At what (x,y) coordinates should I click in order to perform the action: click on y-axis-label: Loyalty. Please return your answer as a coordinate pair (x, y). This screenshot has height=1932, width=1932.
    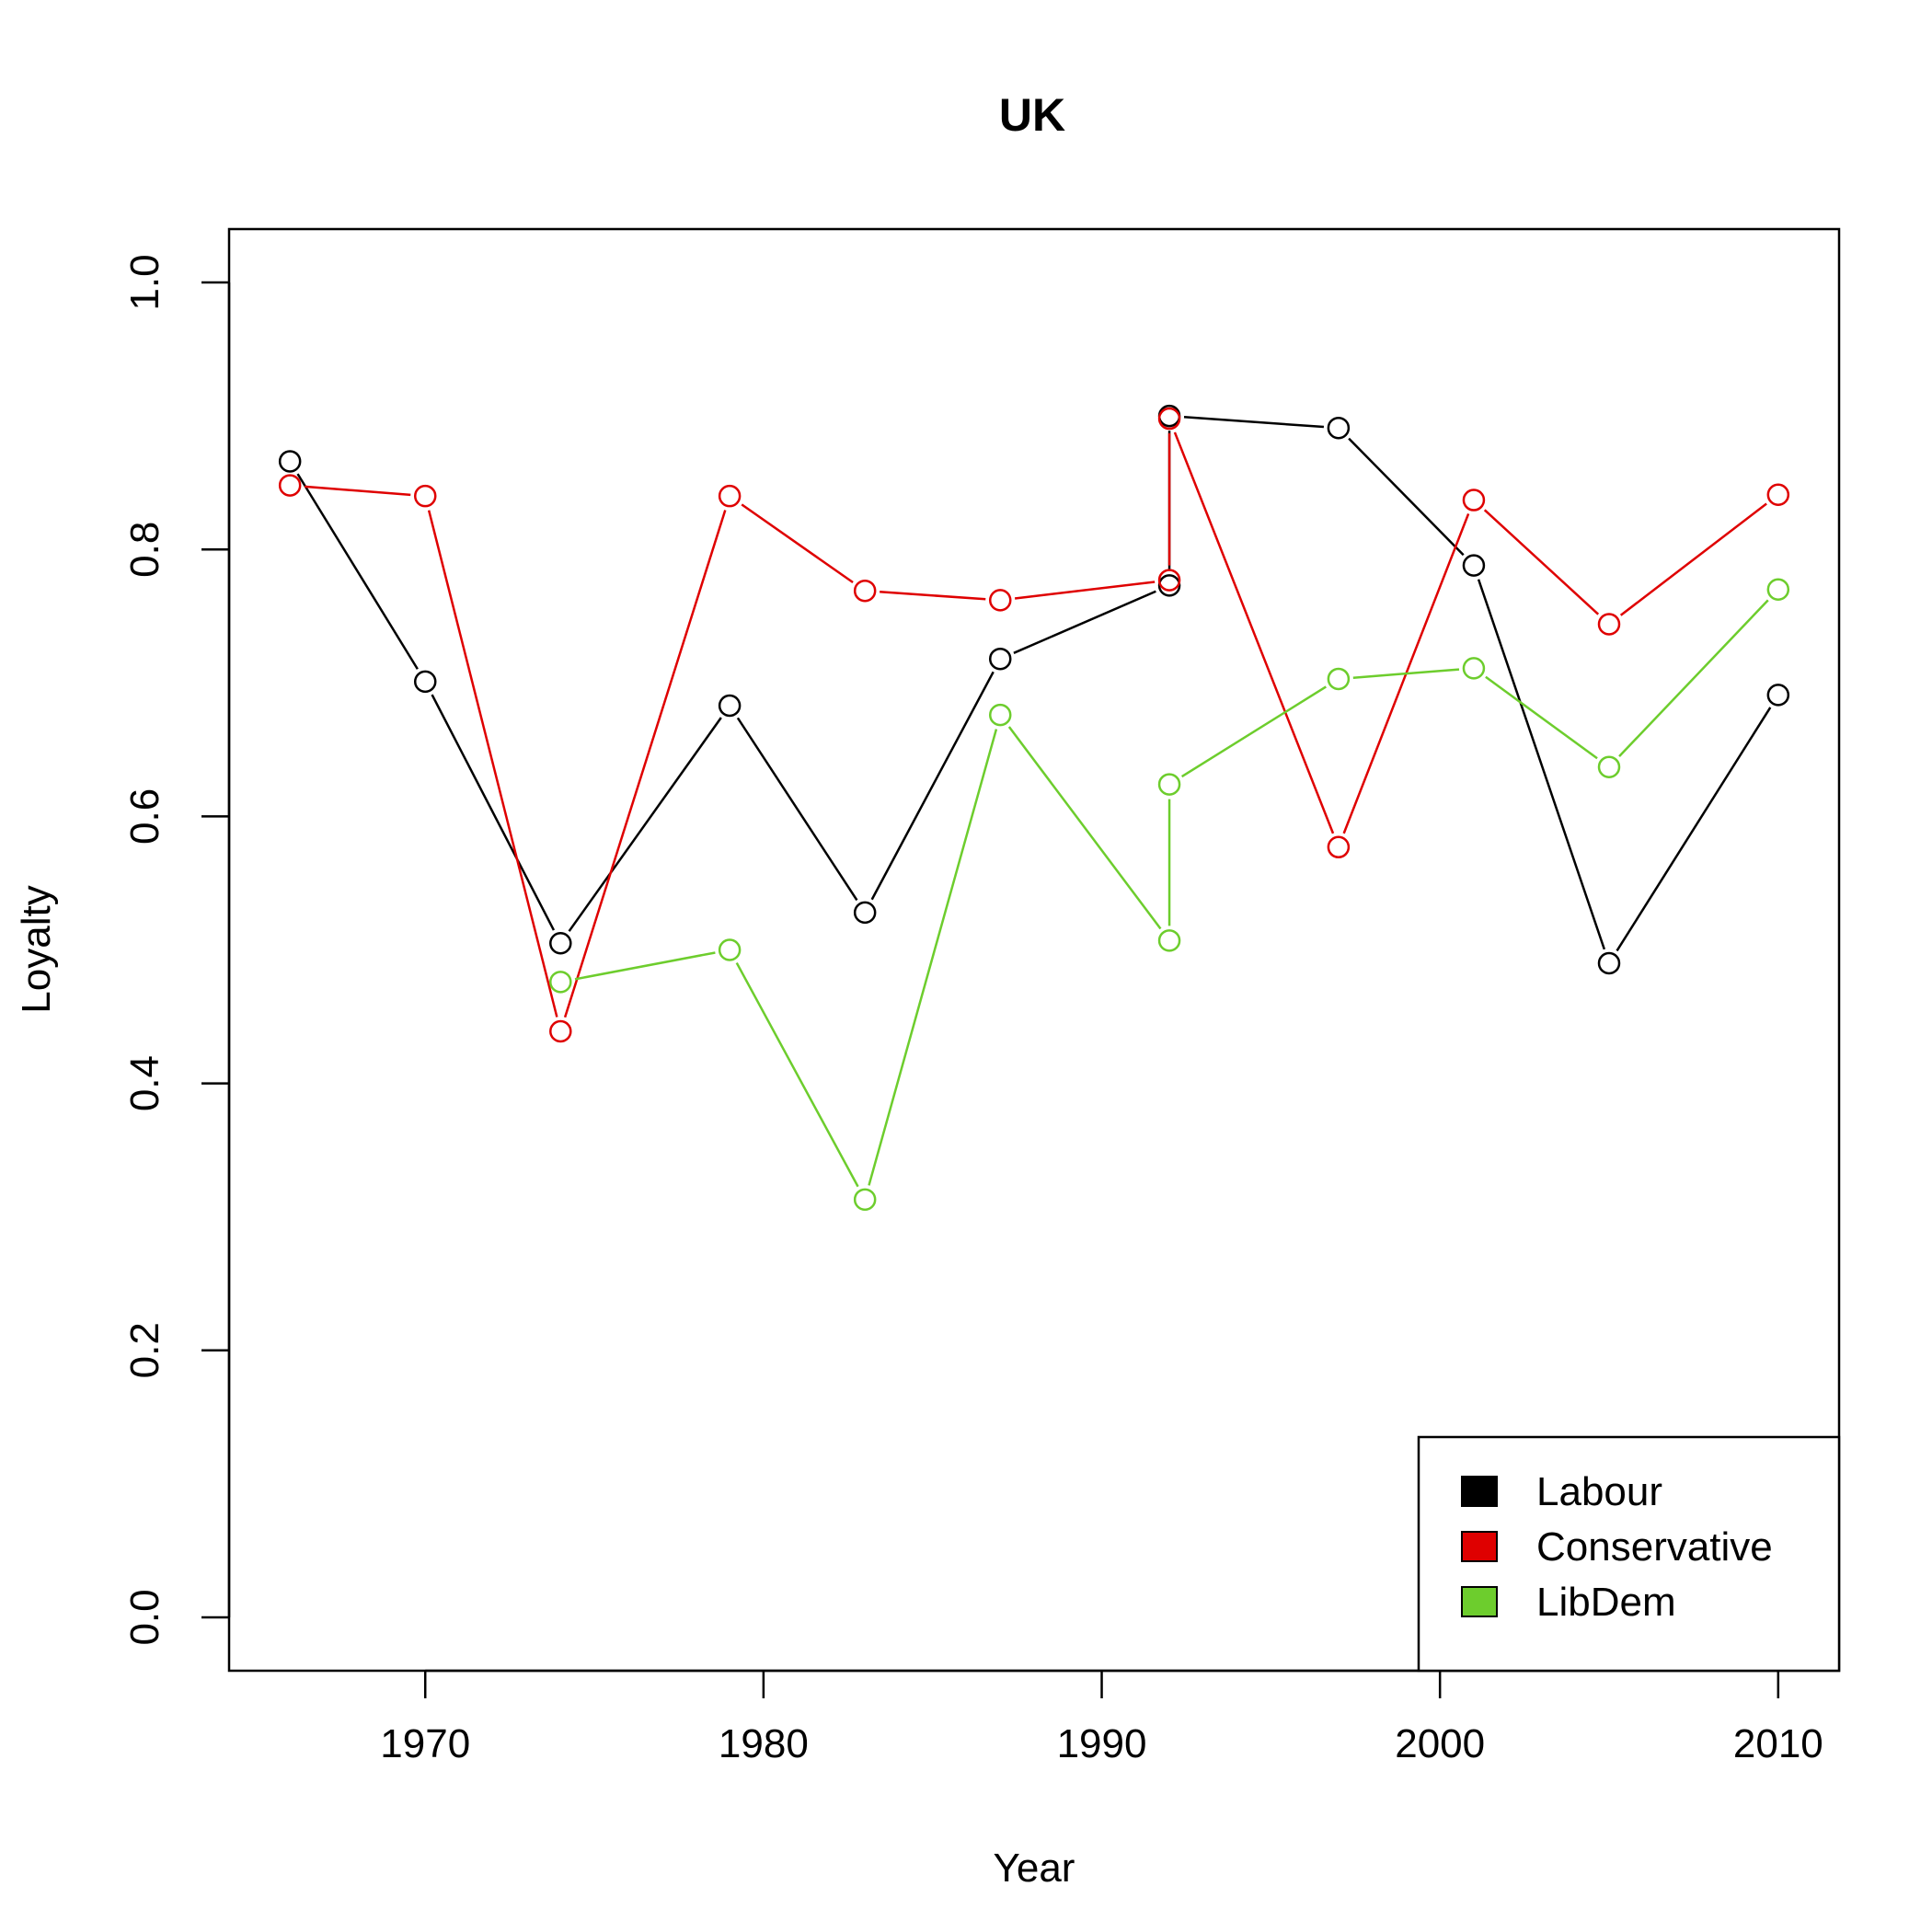
    Looking at the image, I should click on (36, 949).